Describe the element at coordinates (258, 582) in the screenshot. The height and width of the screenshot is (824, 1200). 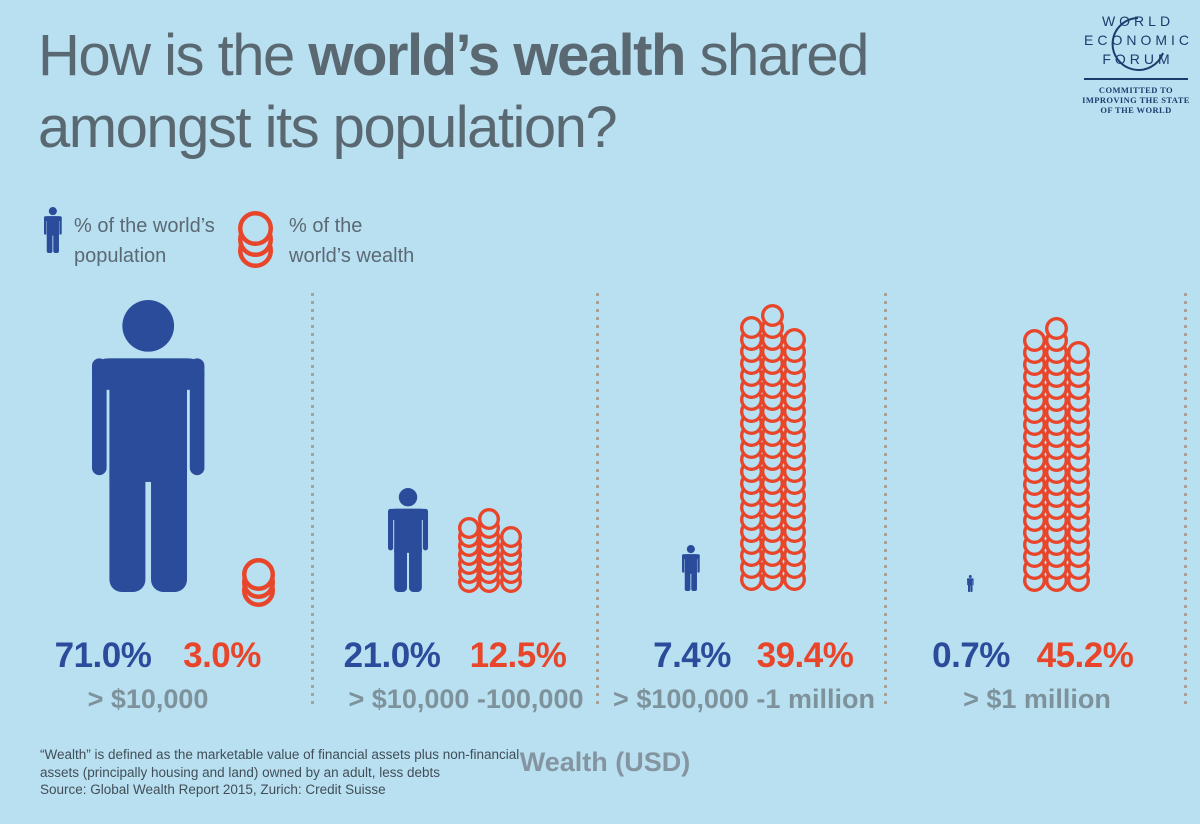
I see `wealth-coins-icon-group1` at that location.